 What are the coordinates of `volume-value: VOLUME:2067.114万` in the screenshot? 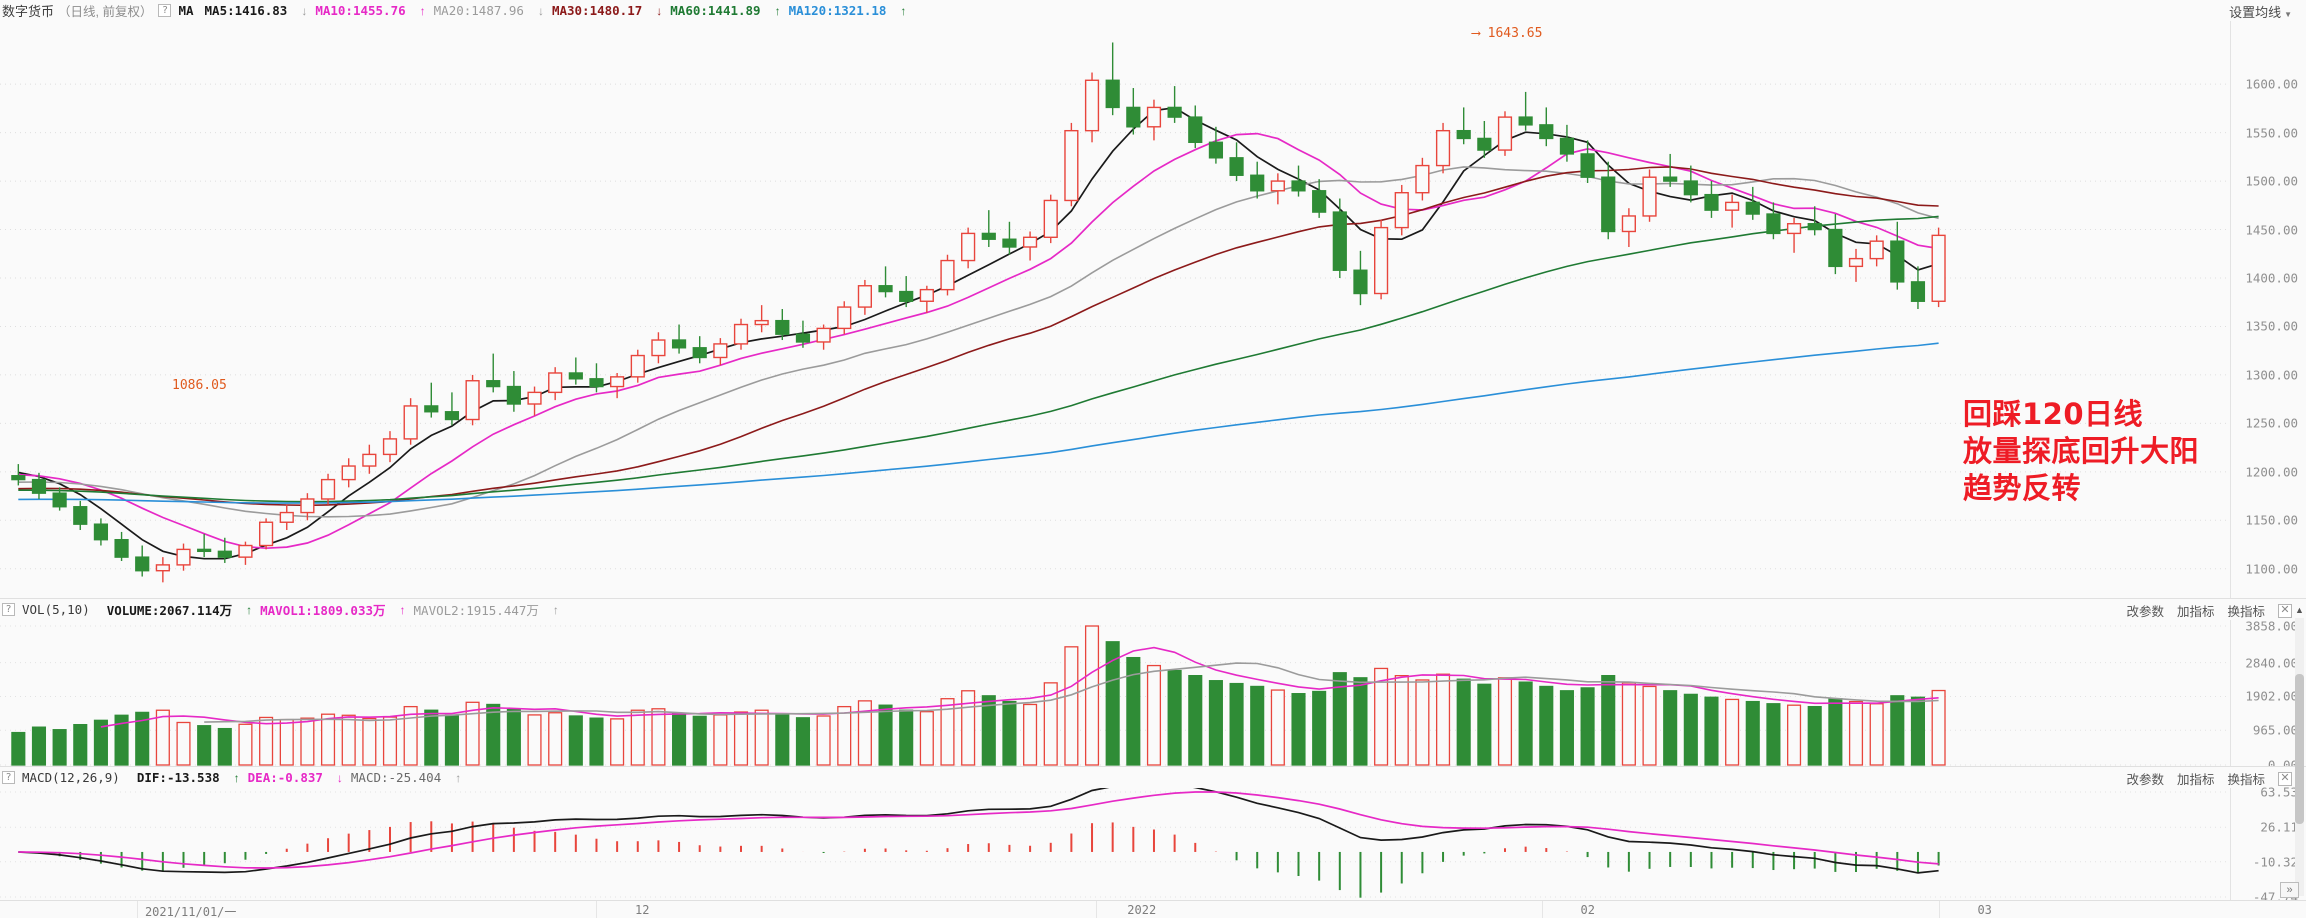 It's located at (169, 610).